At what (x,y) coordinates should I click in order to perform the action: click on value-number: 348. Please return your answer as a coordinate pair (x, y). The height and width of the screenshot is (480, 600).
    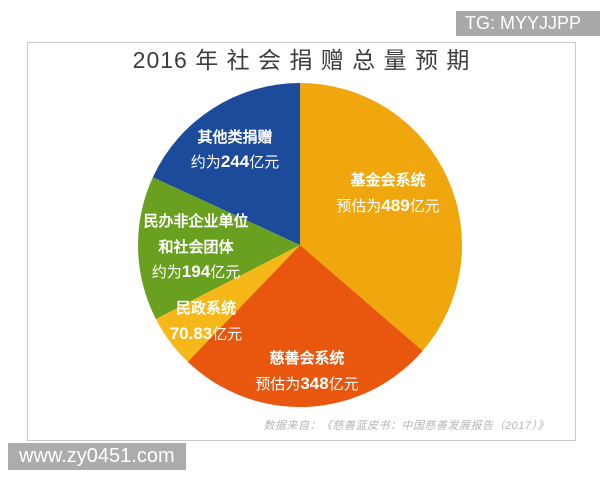
    Looking at the image, I should click on (314, 383).